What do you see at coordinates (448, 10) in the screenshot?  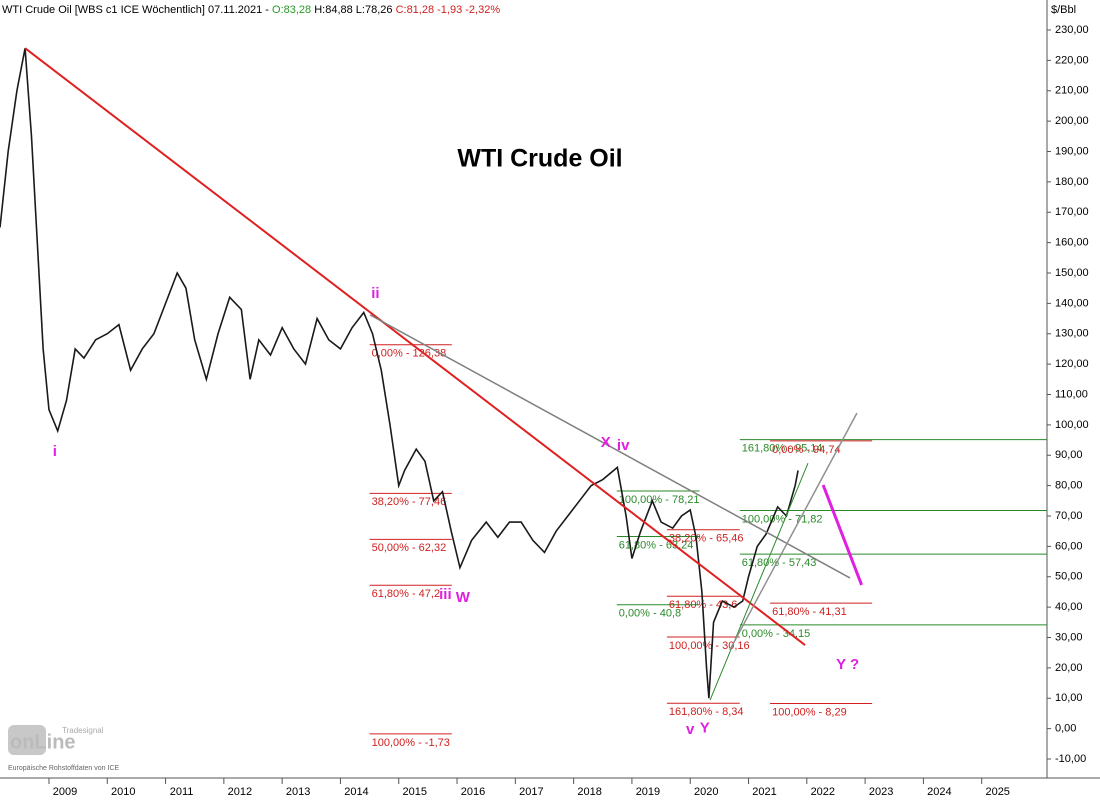 I see `header-part: C:81,28 -1,93 -2,32%` at bounding box center [448, 10].